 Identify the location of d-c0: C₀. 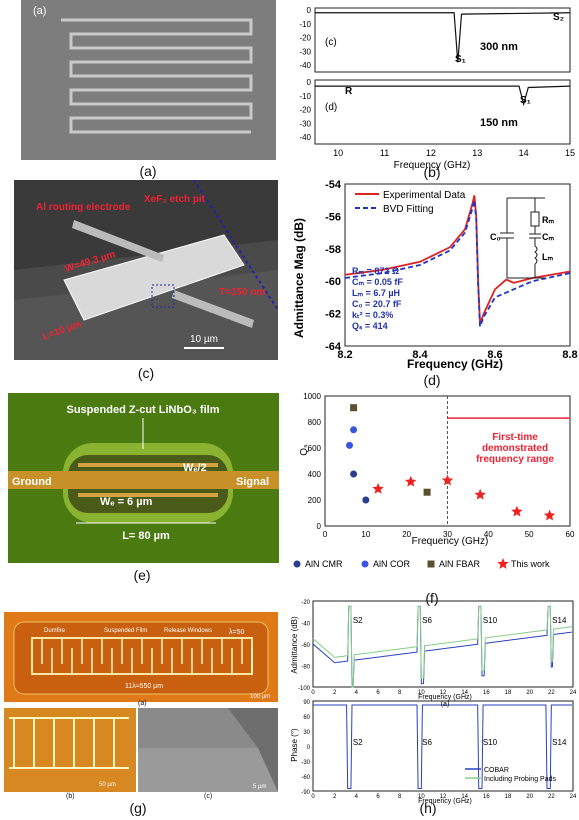
(495, 237).